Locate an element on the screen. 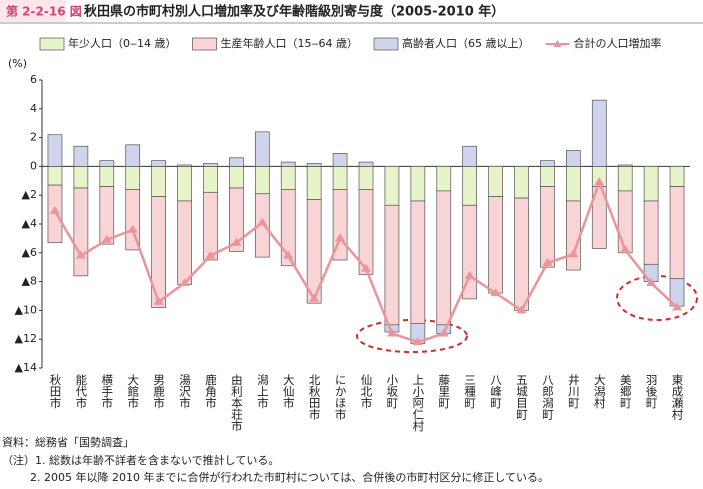 The image size is (703, 489). x-tick-label: 能代市 is located at coordinates (81, 391).